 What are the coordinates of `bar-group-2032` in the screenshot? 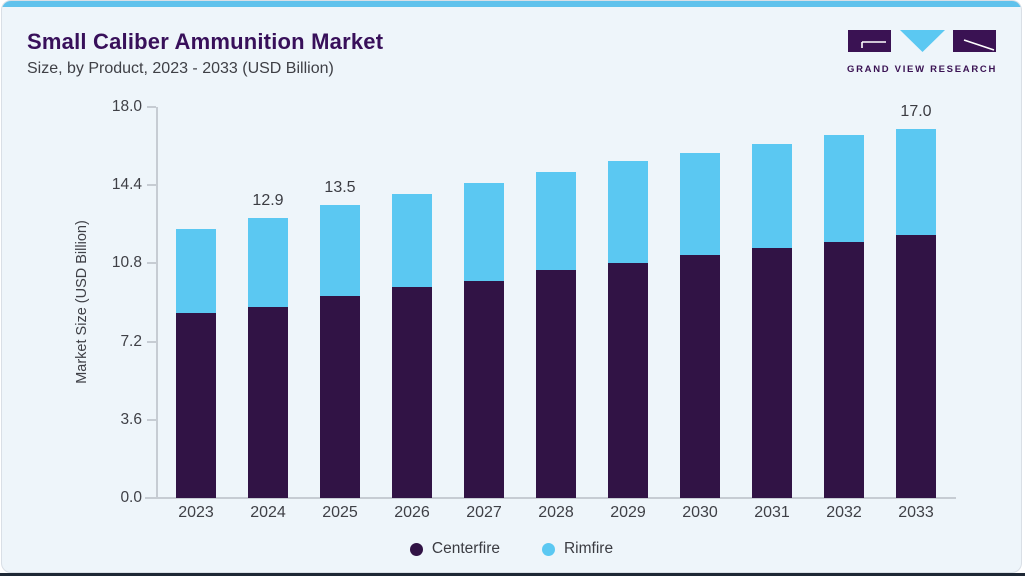 It's located at (844, 302).